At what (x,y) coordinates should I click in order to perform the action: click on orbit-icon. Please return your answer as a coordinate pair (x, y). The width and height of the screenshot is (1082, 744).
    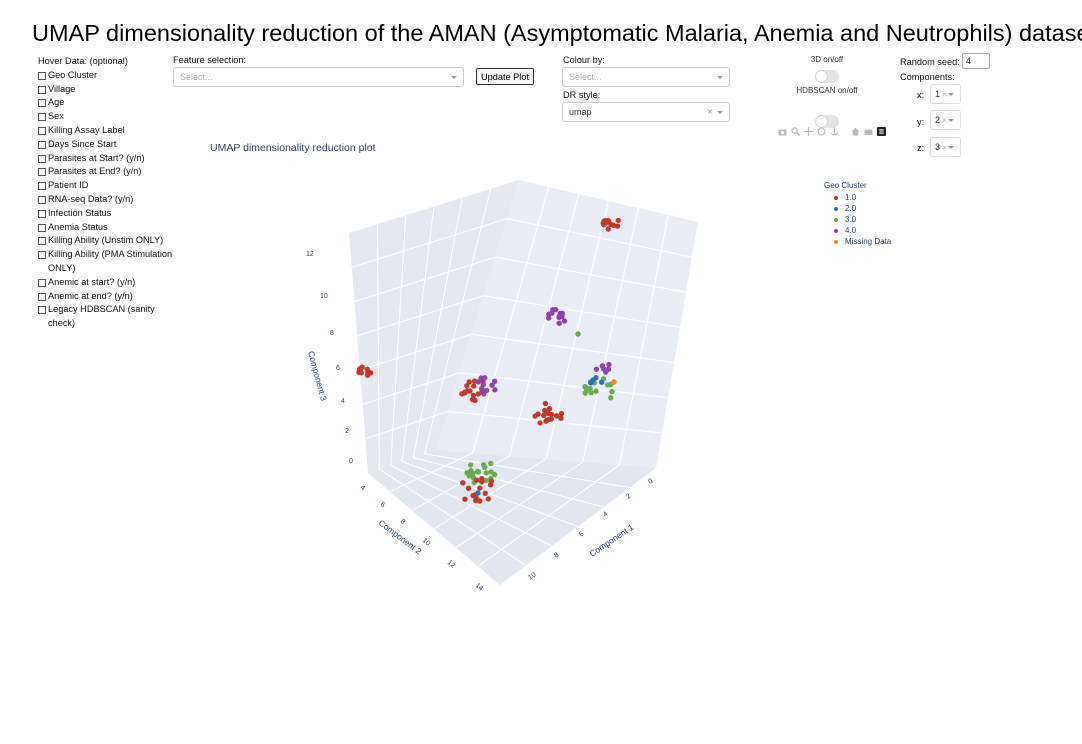
    Looking at the image, I should click on (821, 131).